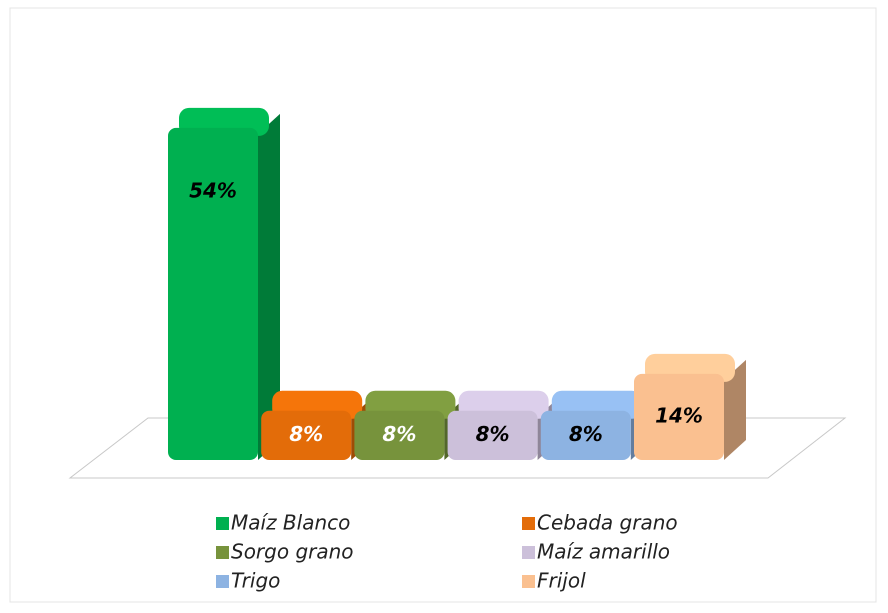  Describe the element at coordinates (290, 523) in the screenshot. I see `legend-label: Maíz Blanco` at that location.